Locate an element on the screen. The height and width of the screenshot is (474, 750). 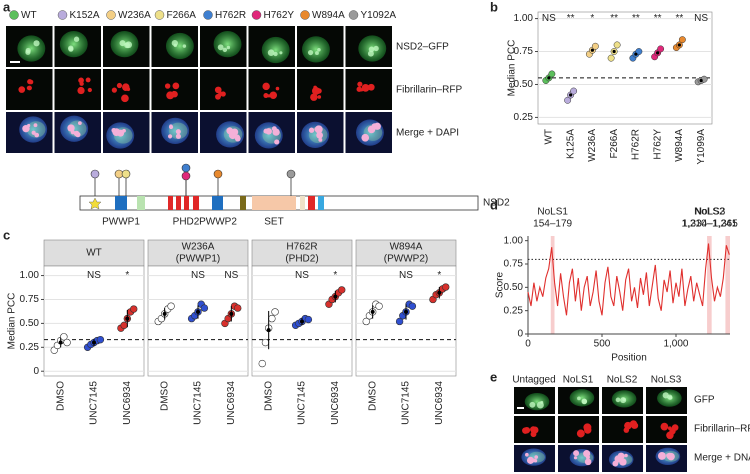
region is located at coordinates (552, 285).